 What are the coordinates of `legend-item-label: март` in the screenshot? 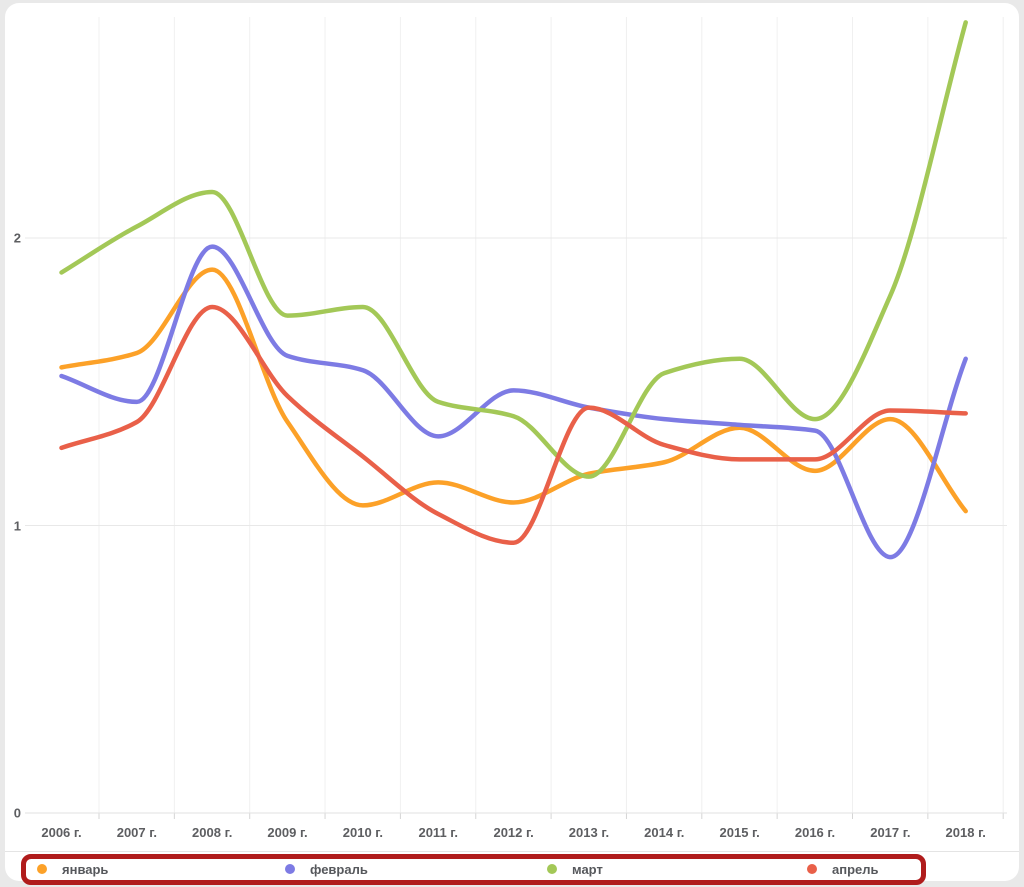 It's located at (587, 869).